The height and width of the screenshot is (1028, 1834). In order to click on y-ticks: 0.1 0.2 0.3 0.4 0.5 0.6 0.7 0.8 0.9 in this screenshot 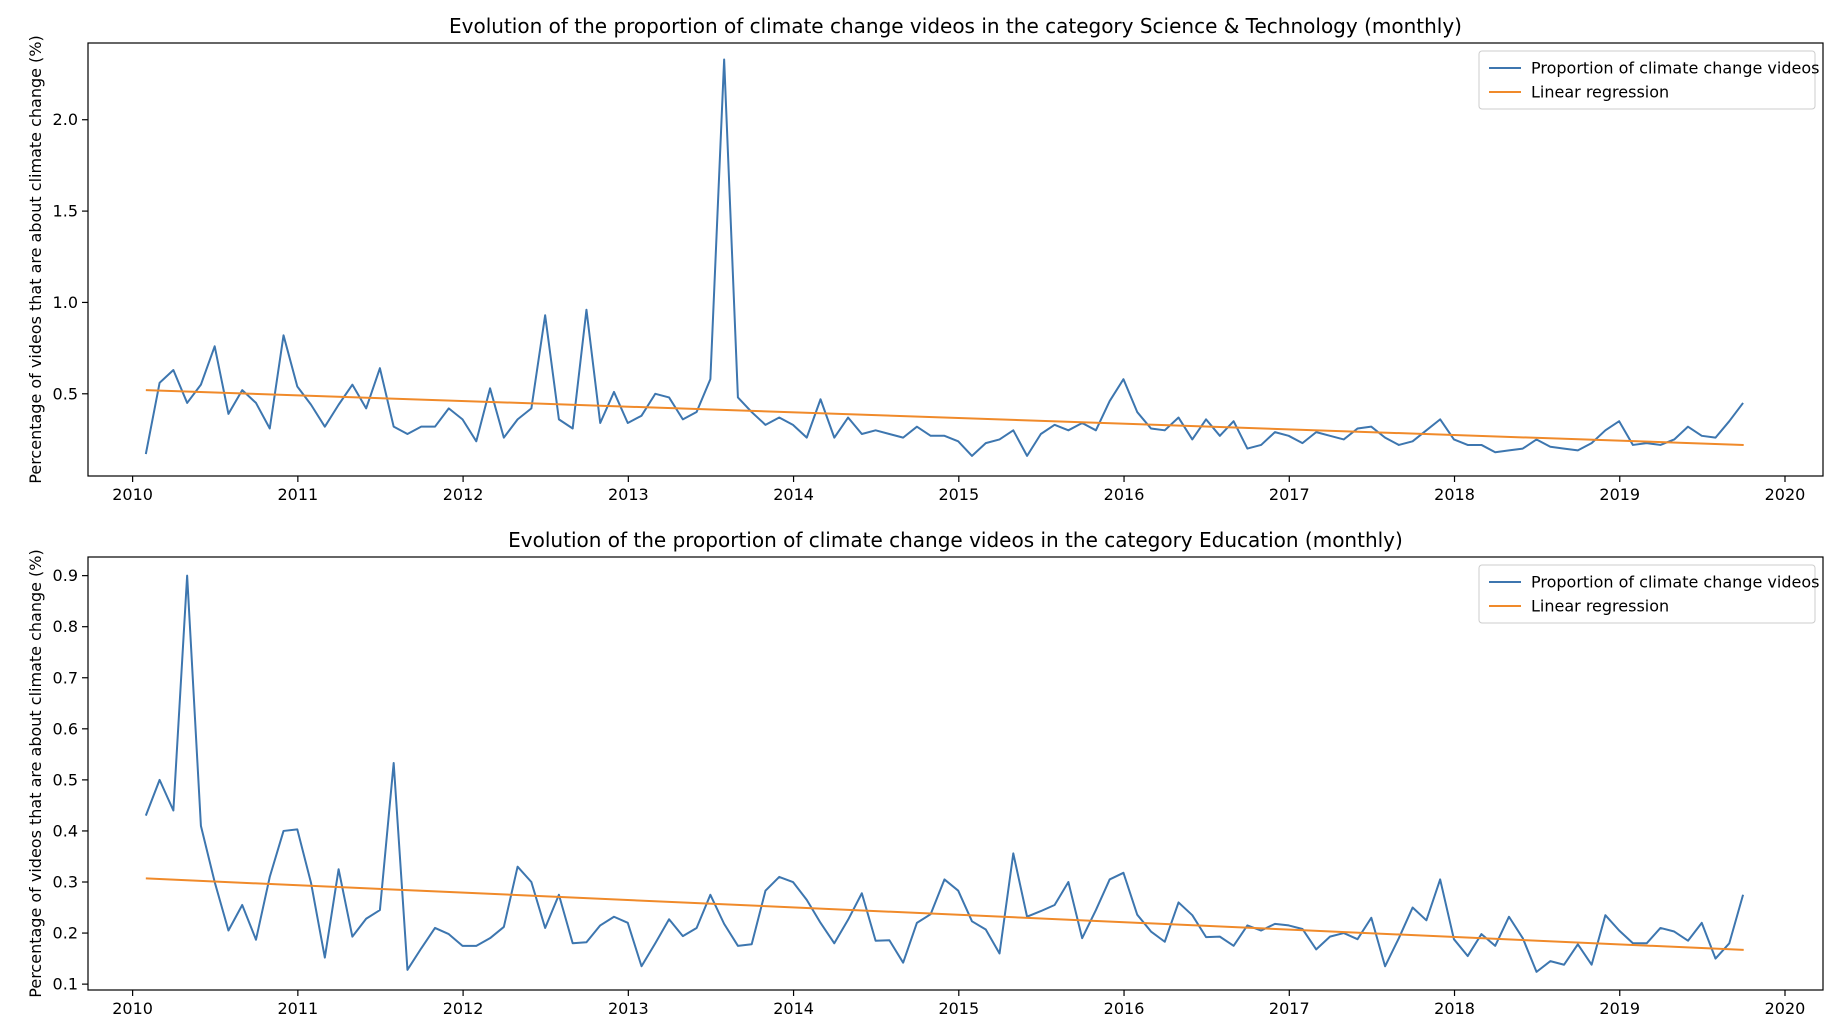, I will do `click(70, 780)`.